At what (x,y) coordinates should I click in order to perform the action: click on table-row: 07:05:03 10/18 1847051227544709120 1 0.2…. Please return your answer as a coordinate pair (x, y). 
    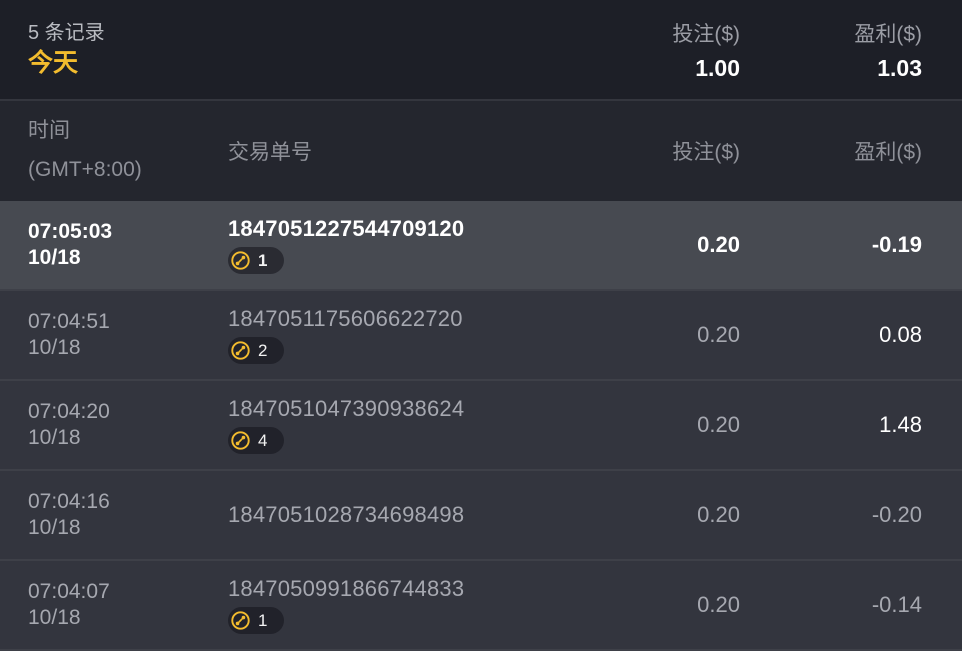
    Looking at the image, I should click on (481, 245).